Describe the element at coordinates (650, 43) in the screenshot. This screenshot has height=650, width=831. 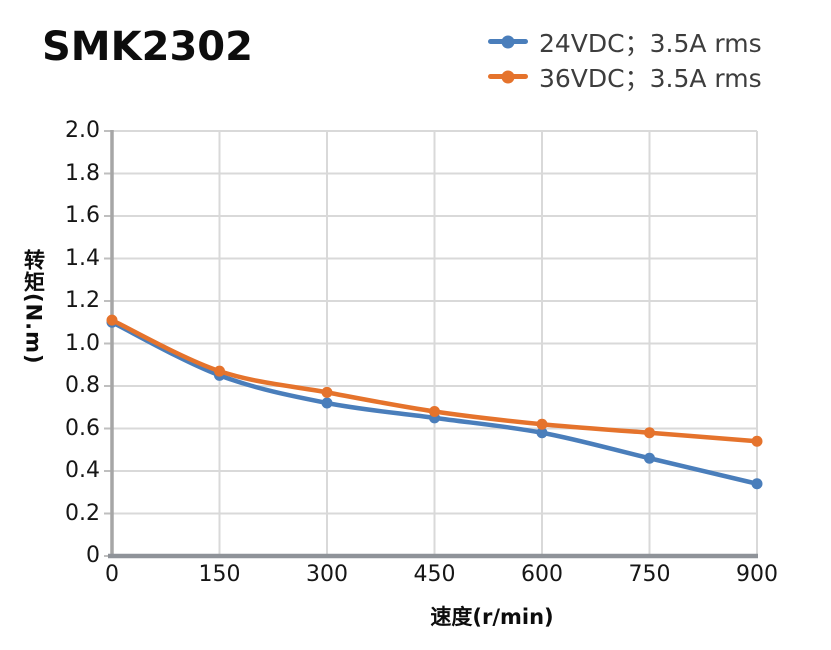
I see `legend-label-24vdc: 24VDC；3.5A rms` at that location.